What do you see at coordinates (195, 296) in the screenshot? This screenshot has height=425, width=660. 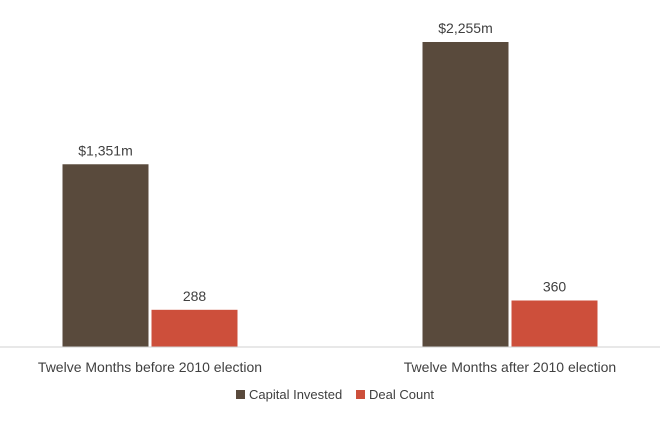 I see `data-label-deal-count-1: 288` at bounding box center [195, 296].